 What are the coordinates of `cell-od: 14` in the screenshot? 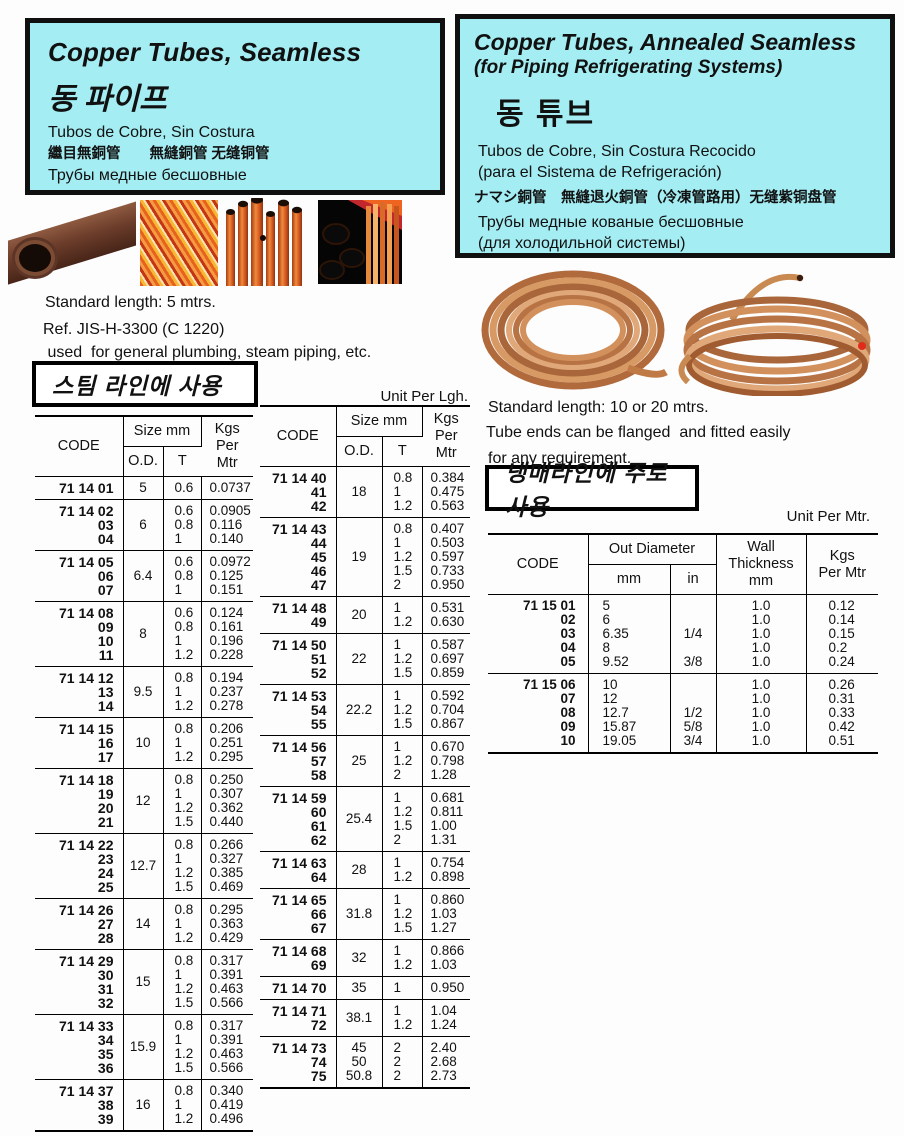 It's located at (143, 924).